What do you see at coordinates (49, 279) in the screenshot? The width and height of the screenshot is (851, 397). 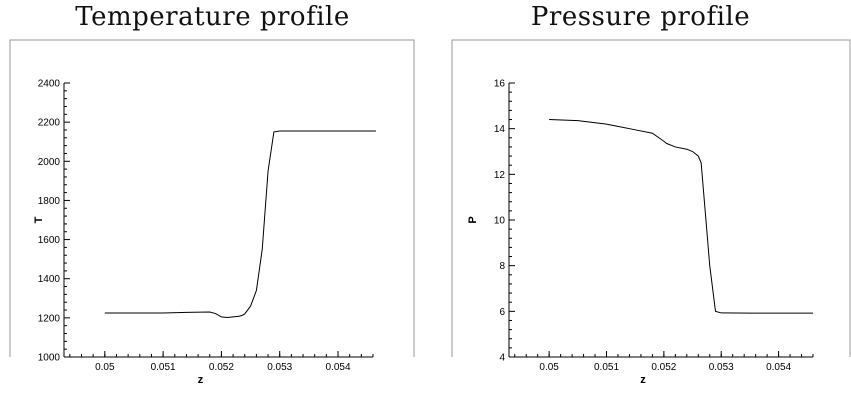 I see `temperature-y-tick-label: 1400` at bounding box center [49, 279].